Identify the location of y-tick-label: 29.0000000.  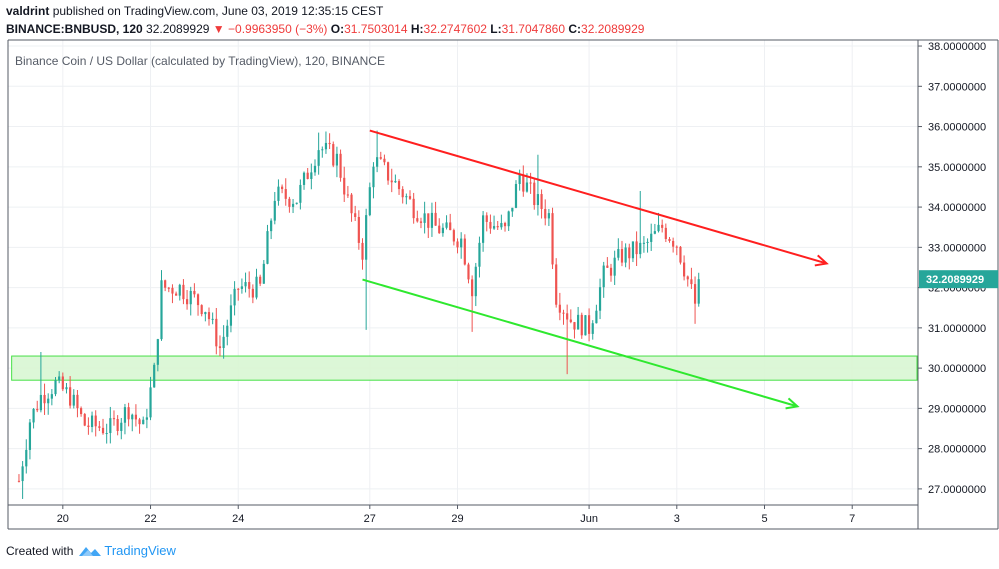
(957, 409).